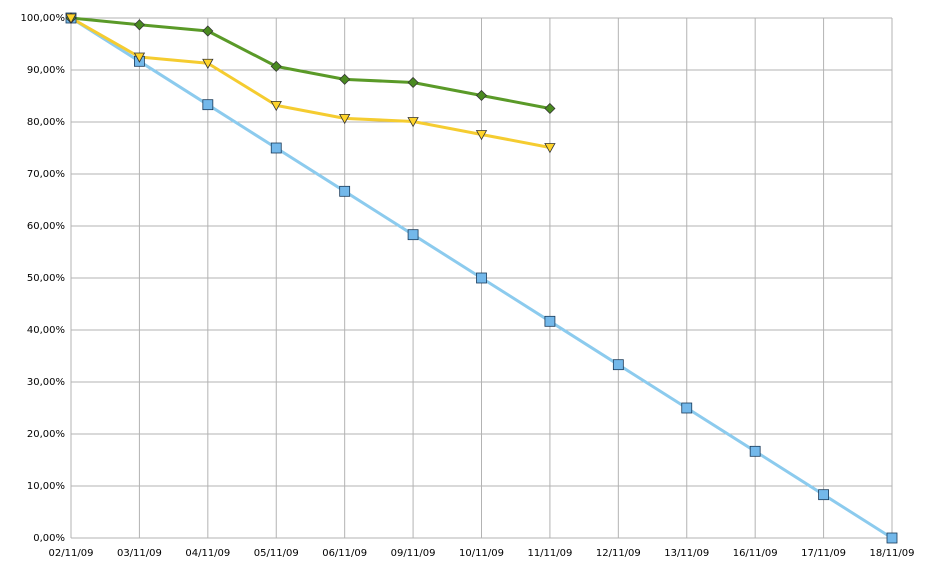  What do you see at coordinates (823, 553) in the screenshot?
I see `x-tick-label: 17/11/09` at bounding box center [823, 553].